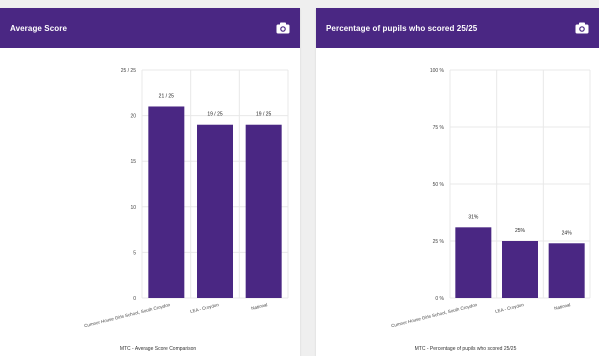 This screenshot has height=356, width=599. Describe the element at coordinates (167, 96) in the screenshot. I see `data-label: 21 / 25` at that location.